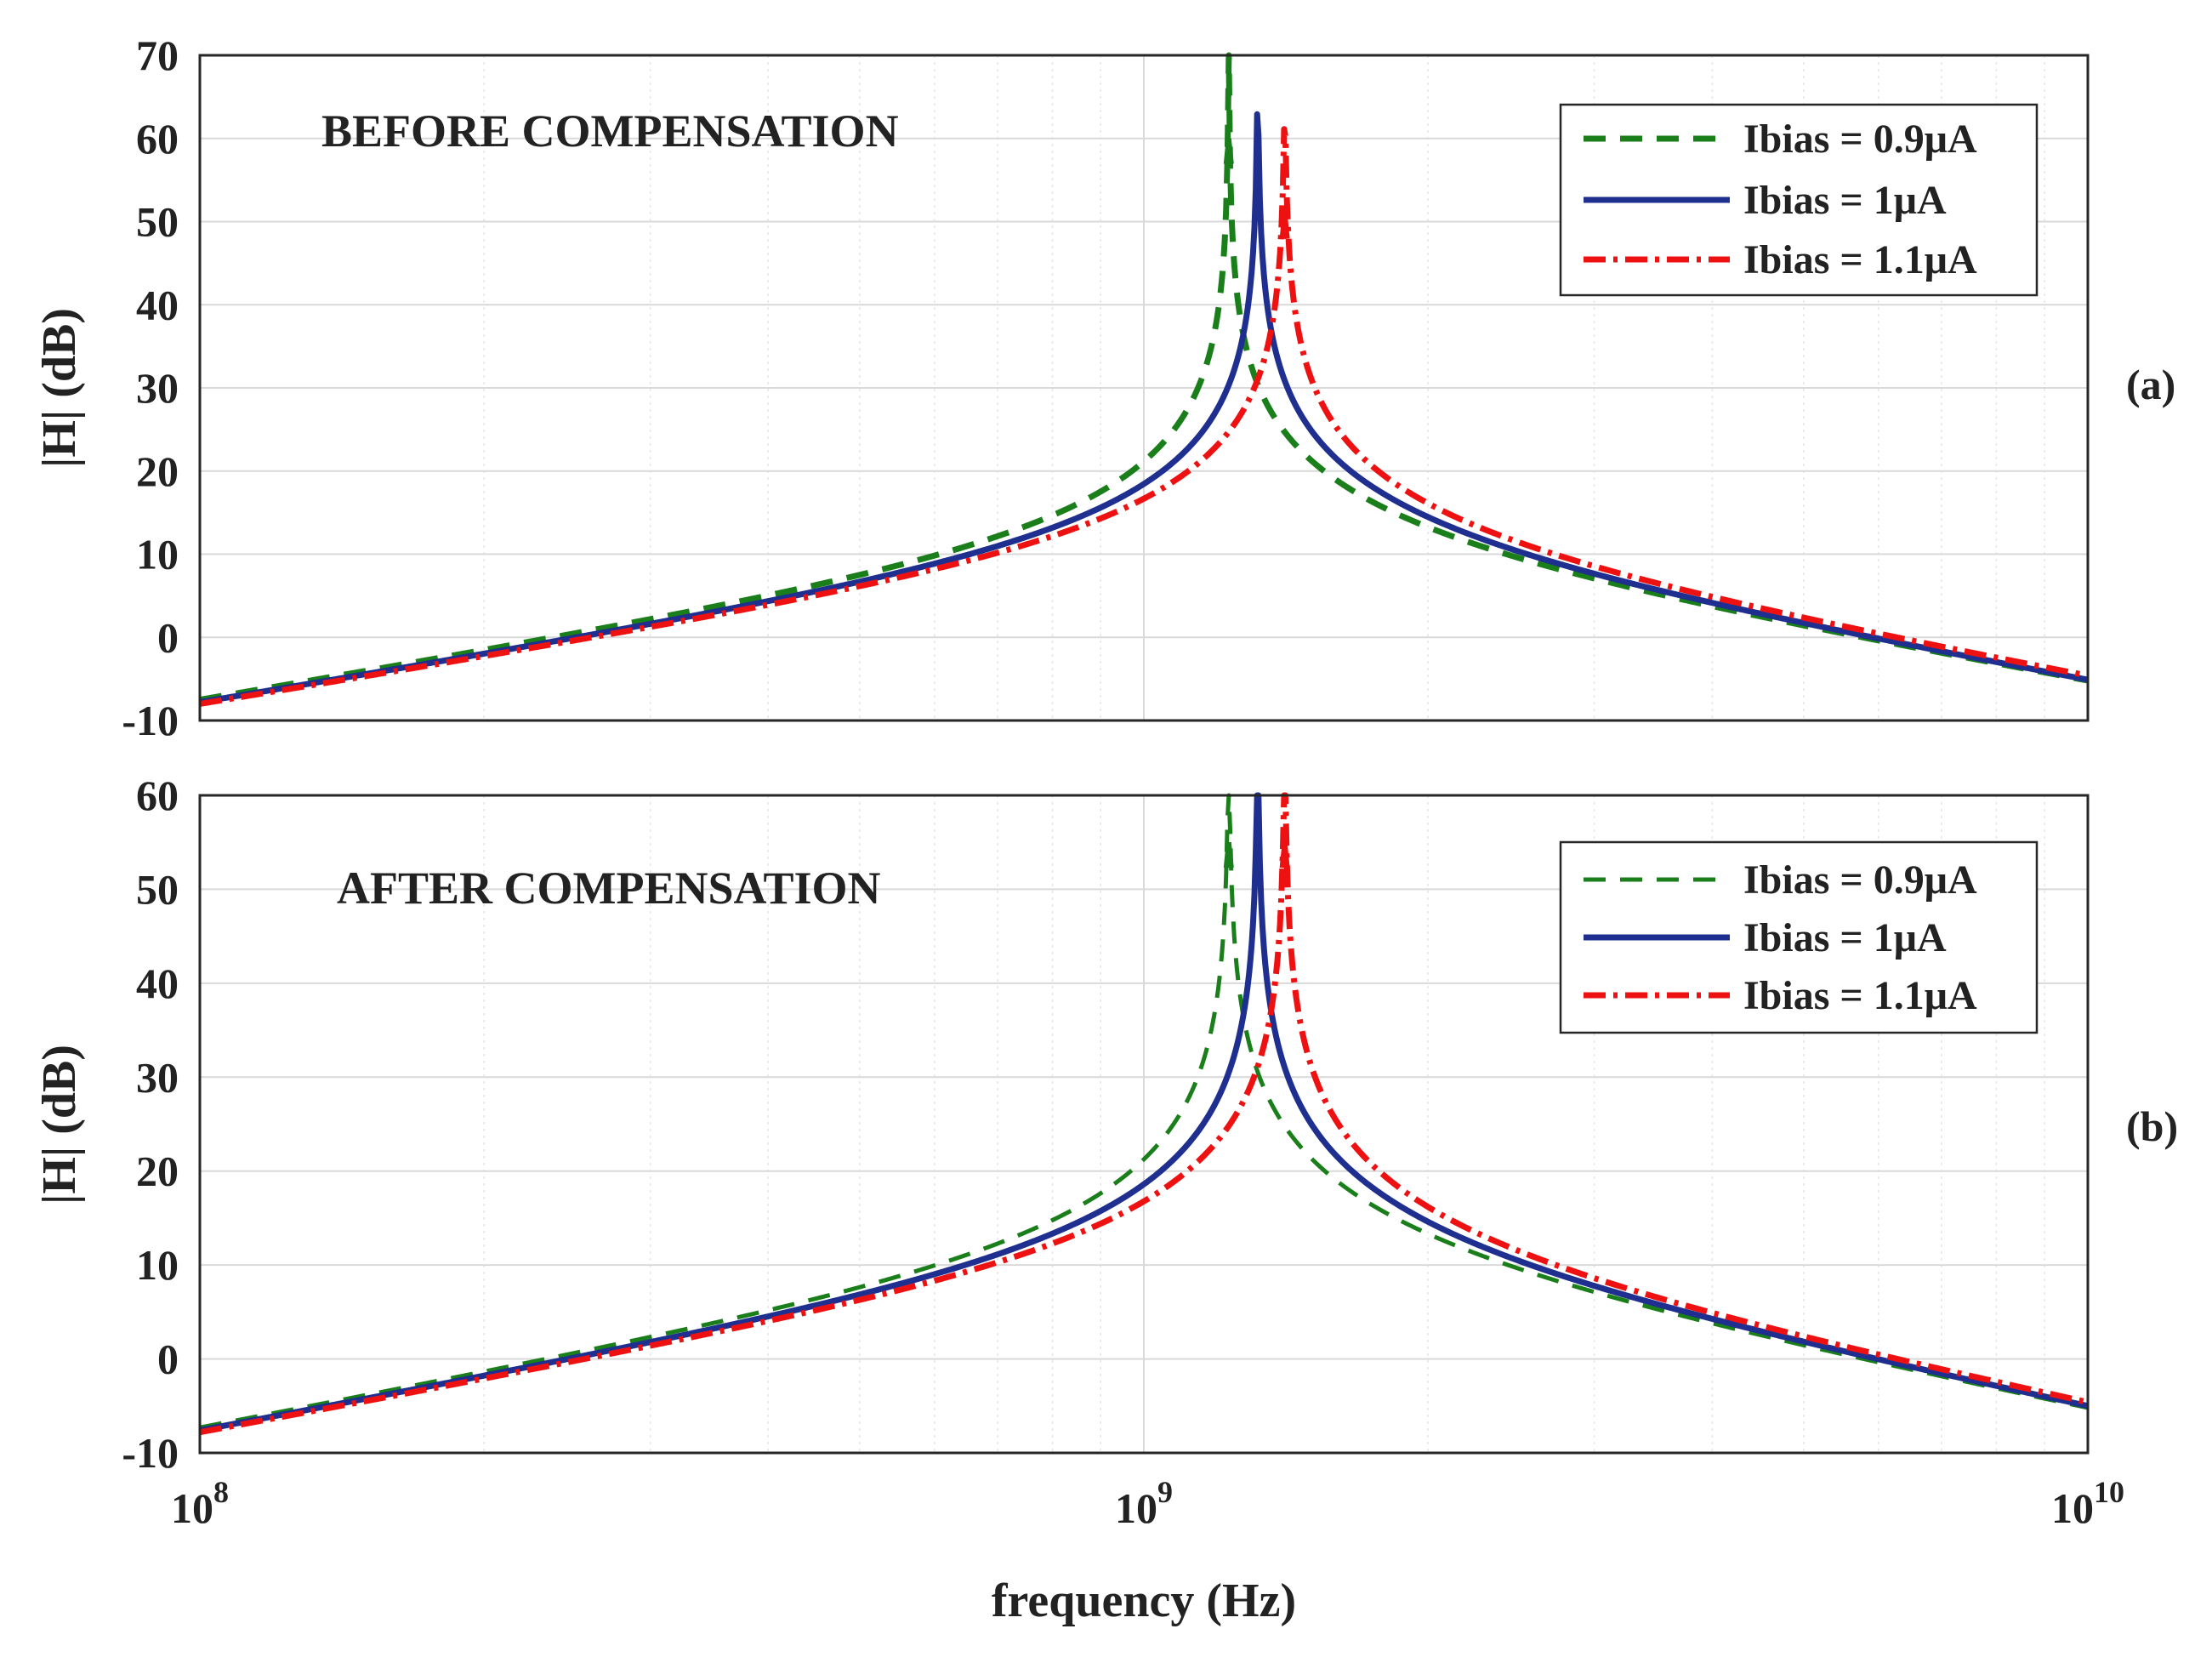  What do you see at coordinates (150, 1124) in the screenshot?
I see `y-tick-labels-b: -10 0 10 20 30 40 50 60` at bounding box center [150, 1124].